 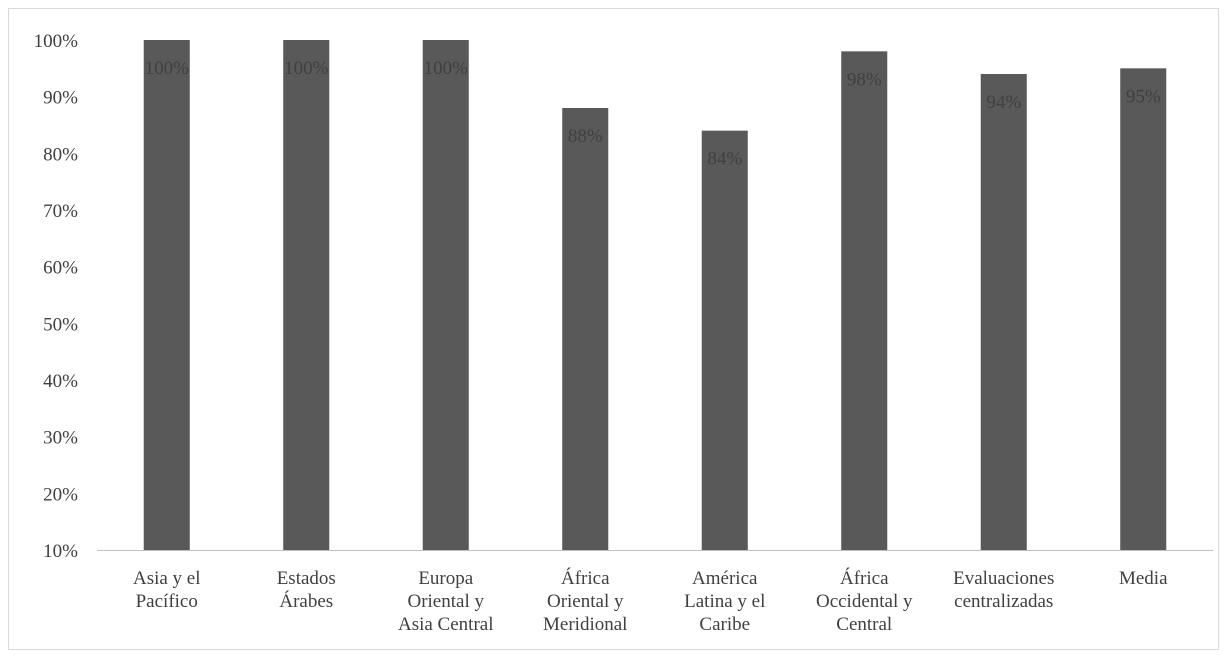 I want to click on x-tick-label: Evaluaciones centralizadas, so click(x=1003, y=590).